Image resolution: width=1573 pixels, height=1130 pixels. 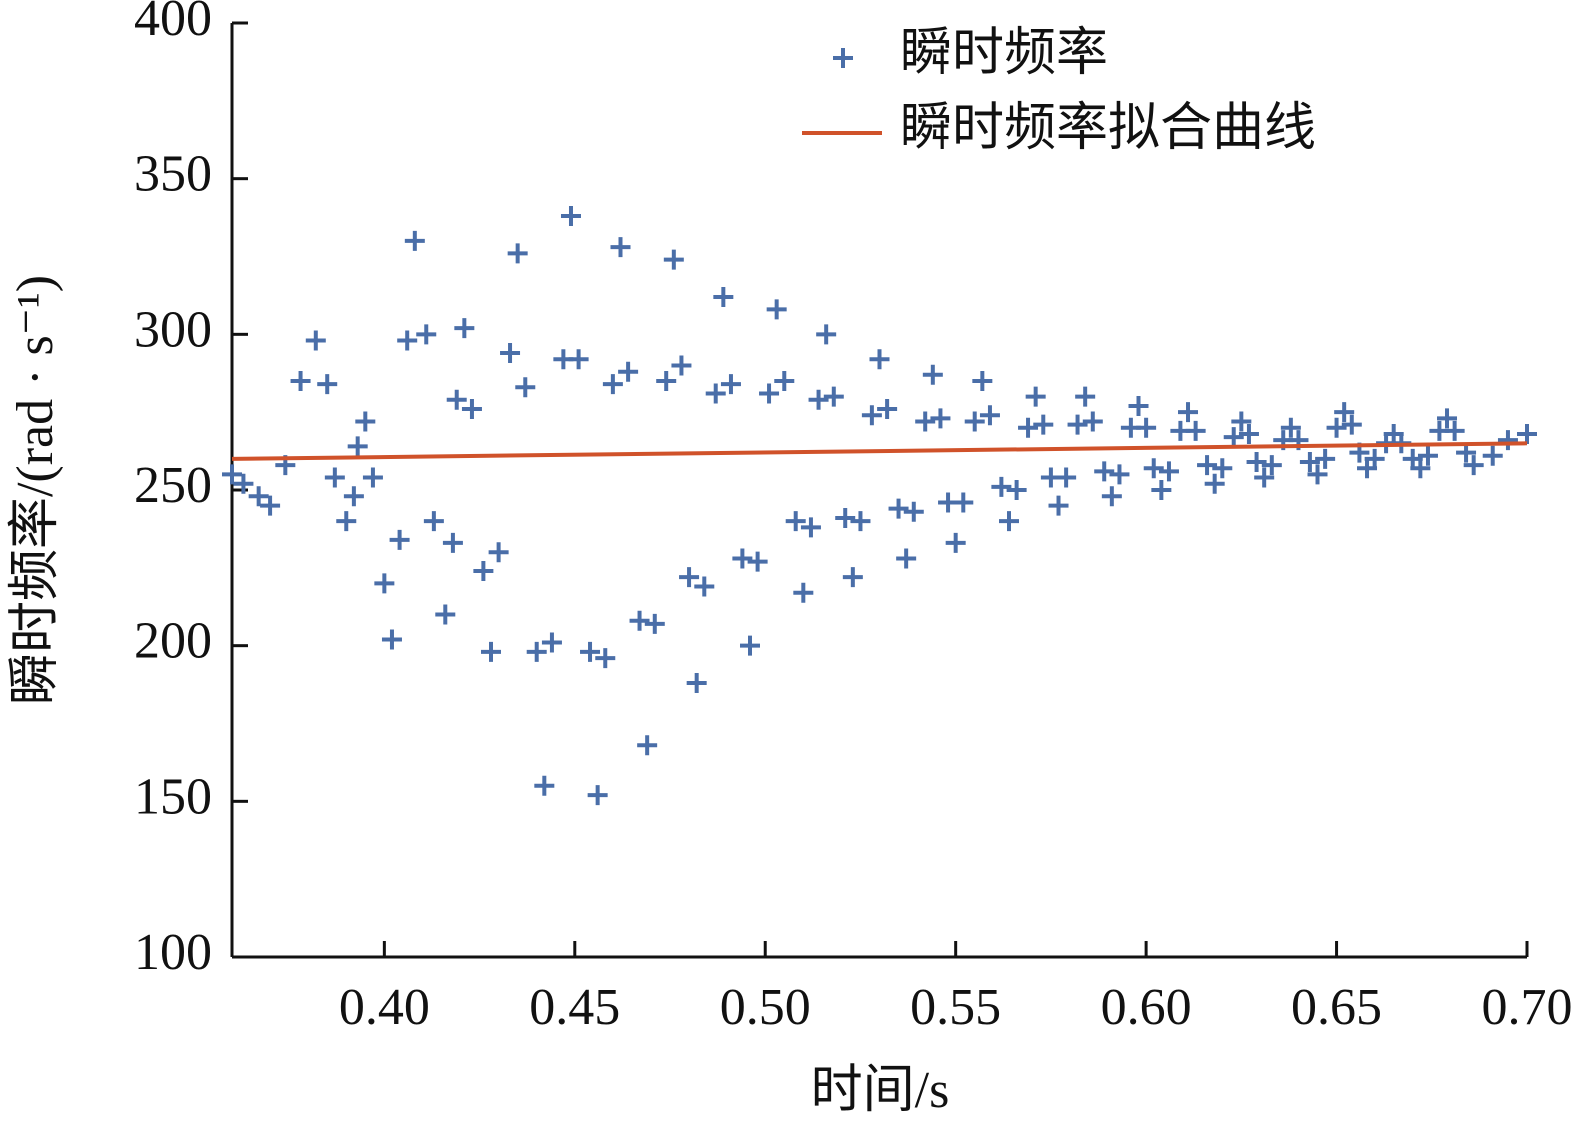 I want to click on legend-marker, so click(x=843, y=58).